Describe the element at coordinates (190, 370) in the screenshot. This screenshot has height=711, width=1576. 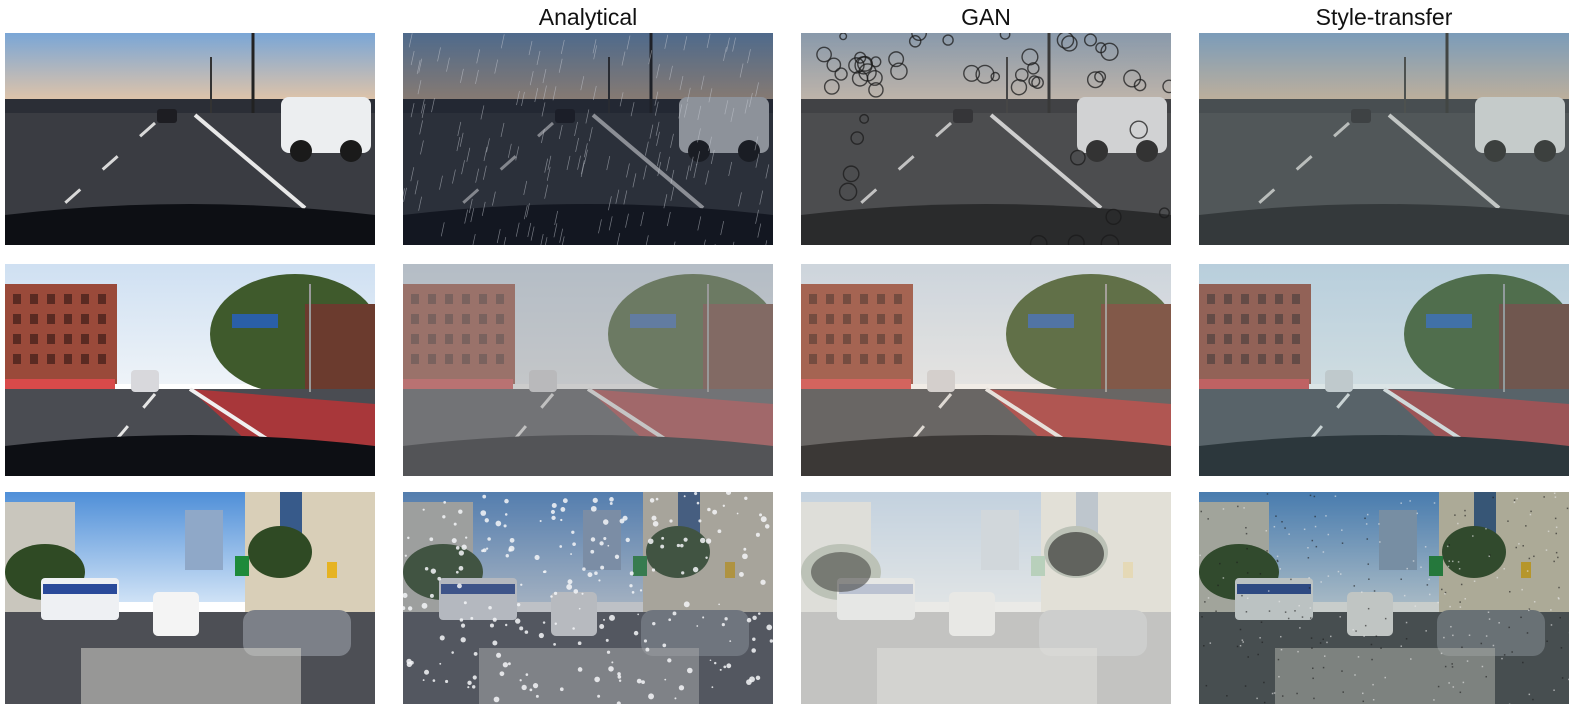
I see `image-street-original` at that location.